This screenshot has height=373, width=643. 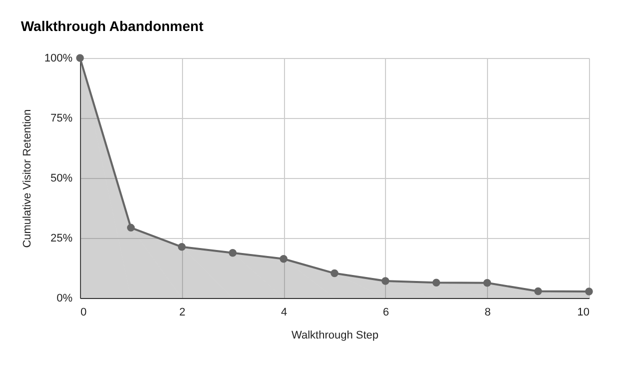 What do you see at coordinates (27, 178) in the screenshot?
I see `y-axis-title: Cumulative Visitor Retention` at bounding box center [27, 178].